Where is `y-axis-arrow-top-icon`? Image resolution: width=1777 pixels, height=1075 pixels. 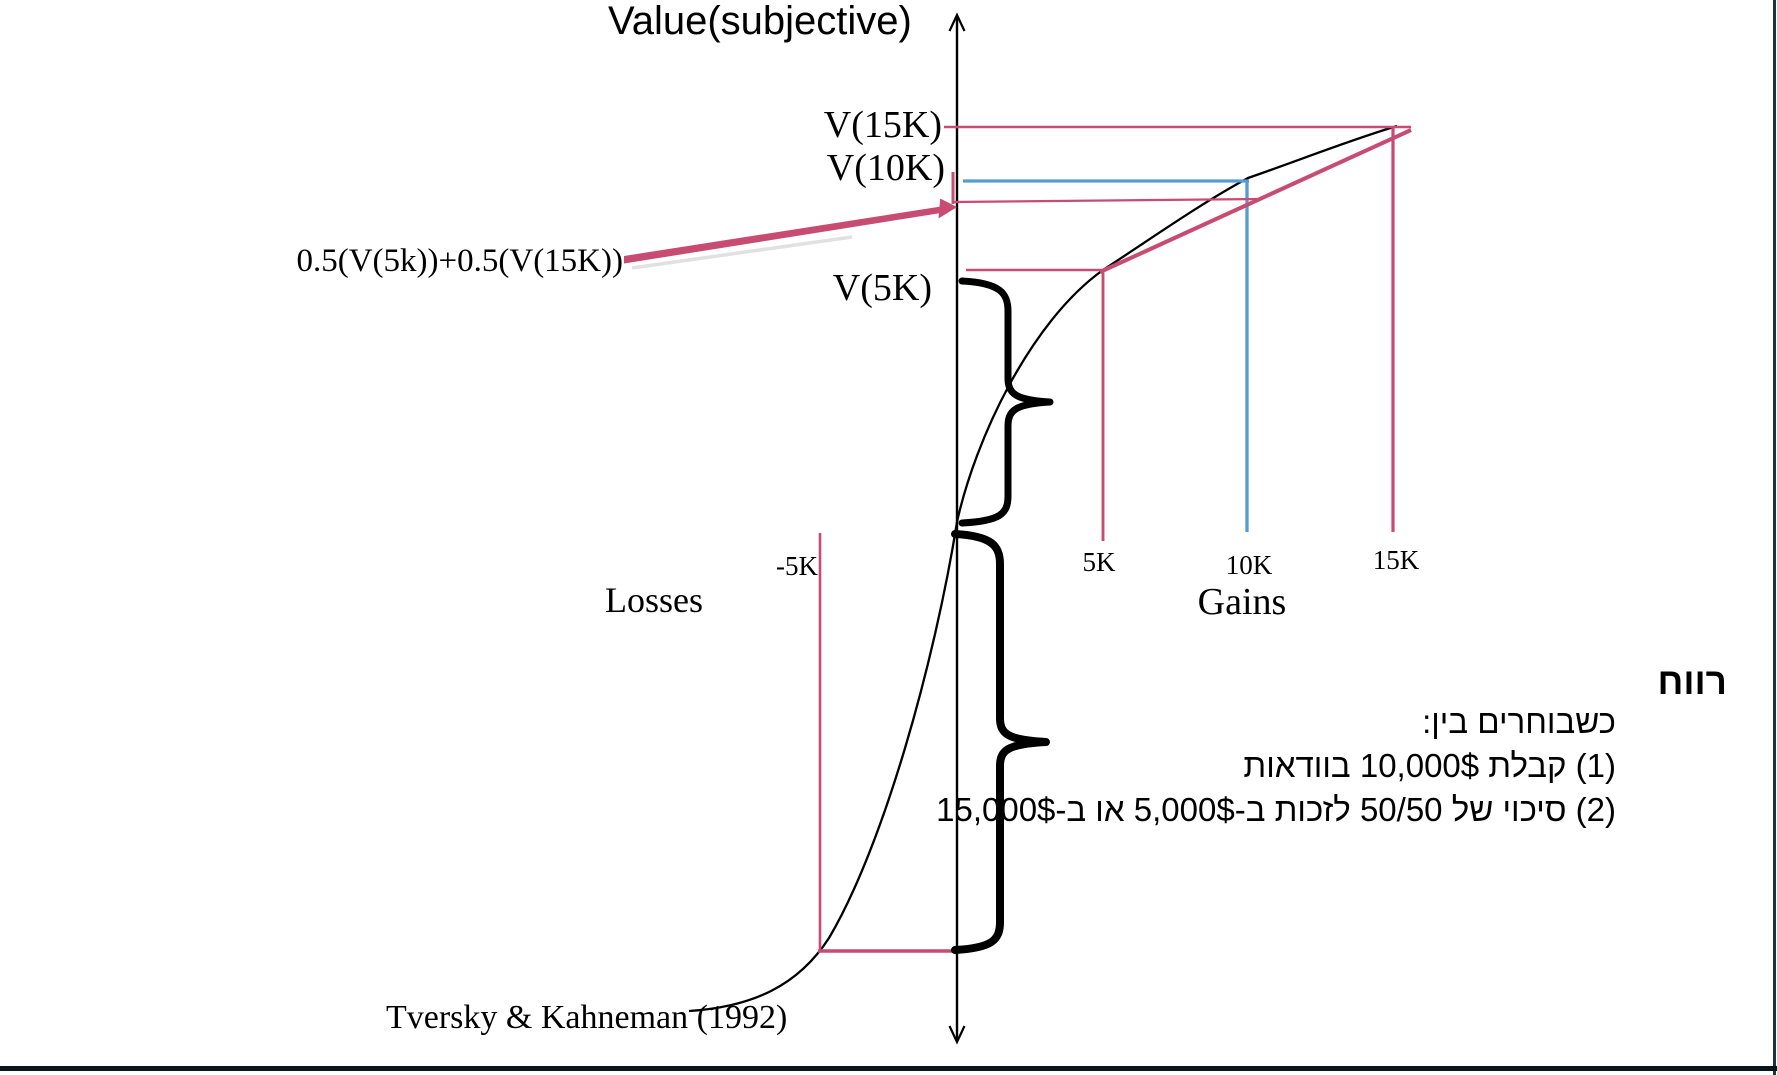
y-axis-arrow-top-icon is located at coordinates (957, 22).